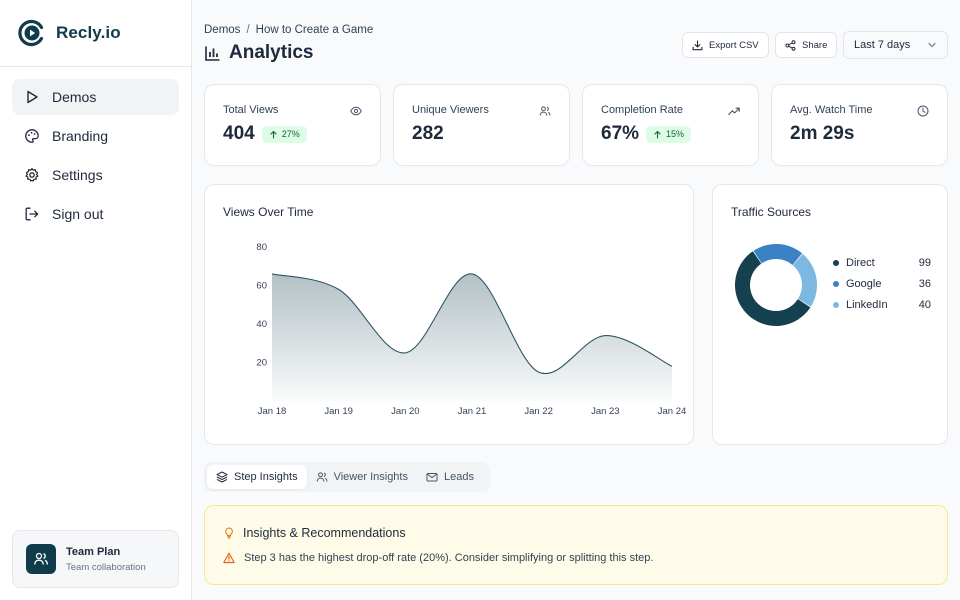 The height and width of the screenshot is (600, 960). I want to click on share-button: Share, so click(806, 45).